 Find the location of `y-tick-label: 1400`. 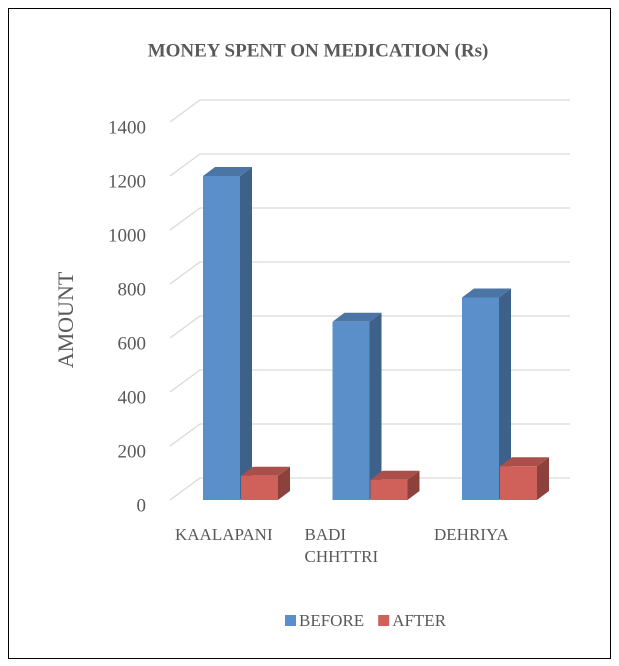

y-tick-label: 1400 is located at coordinates (127, 127).